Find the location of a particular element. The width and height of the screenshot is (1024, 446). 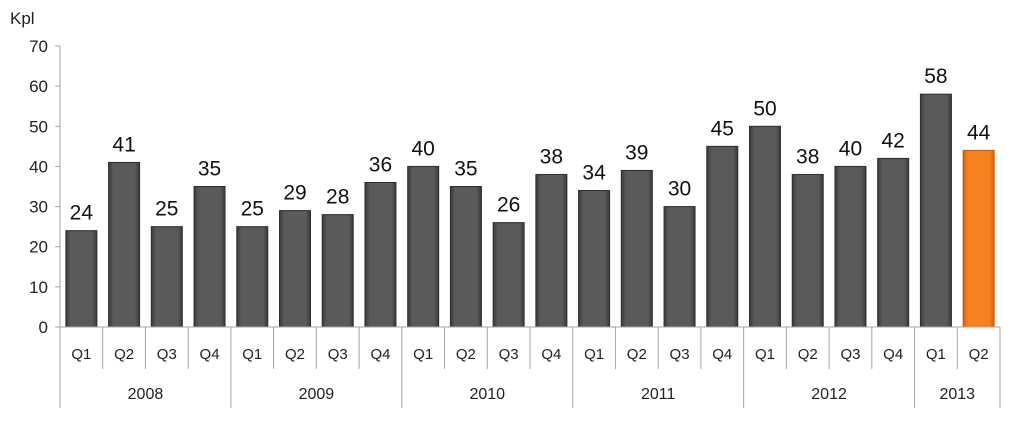

data-label: 50 is located at coordinates (764, 108).